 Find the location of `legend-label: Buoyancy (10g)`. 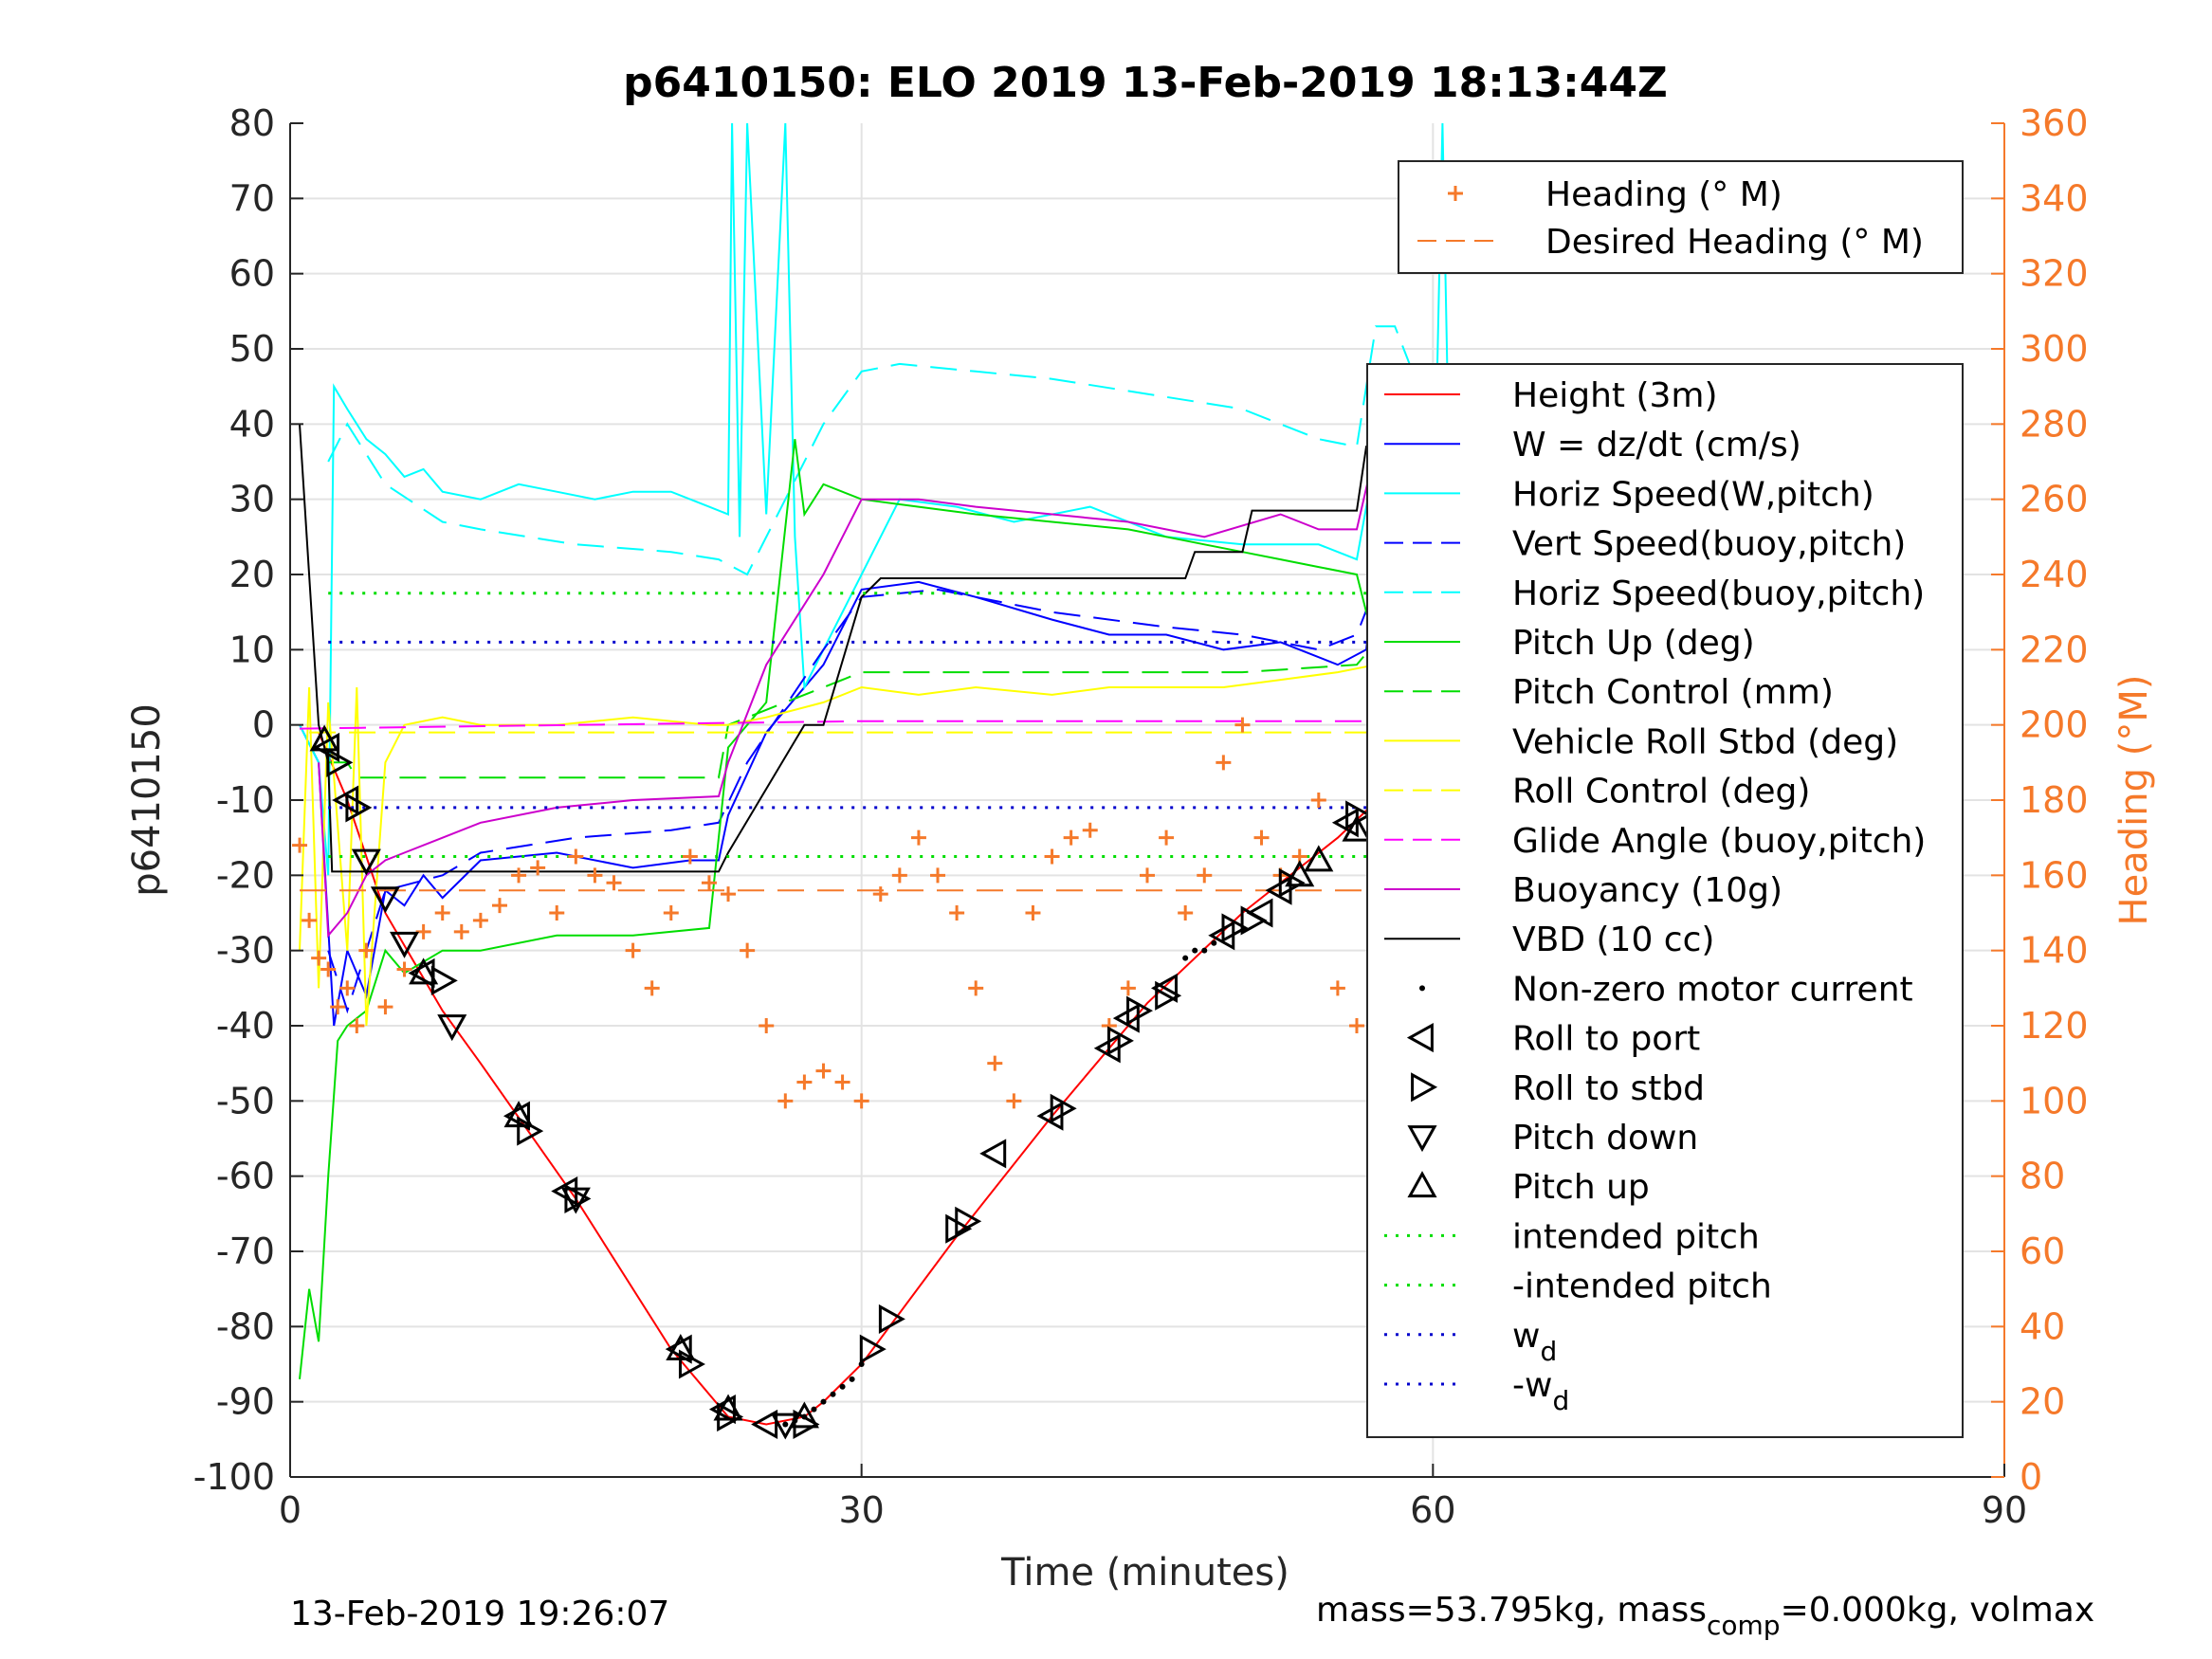

legend-label: Buoyancy (10g) is located at coordinates (1647, 890).